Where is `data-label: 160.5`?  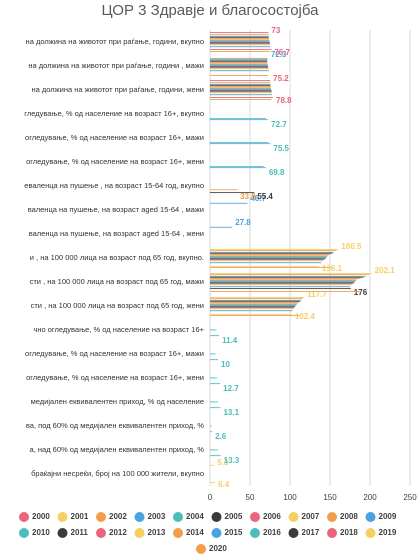
data-label: 160.5 is located at coordinates (351, 246).